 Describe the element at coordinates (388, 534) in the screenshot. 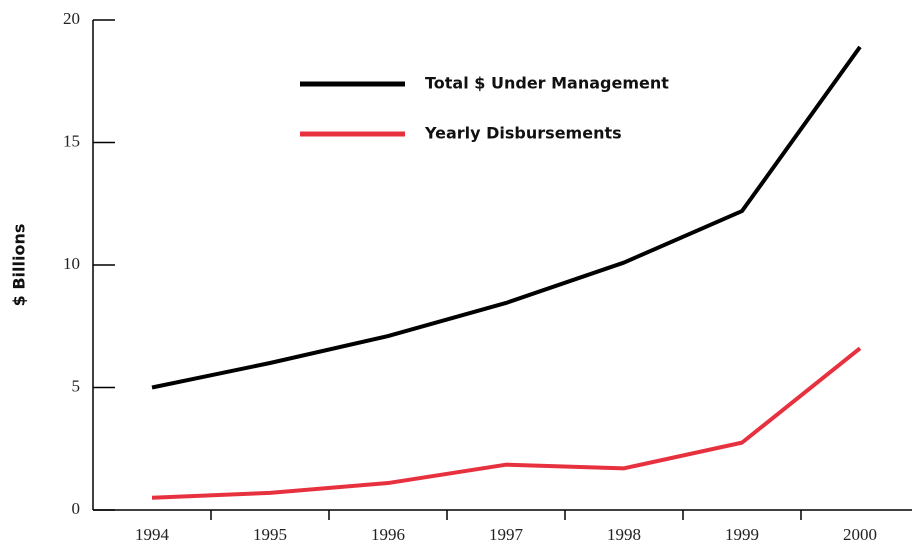

I see `x-tick-label: 1996` at that location.